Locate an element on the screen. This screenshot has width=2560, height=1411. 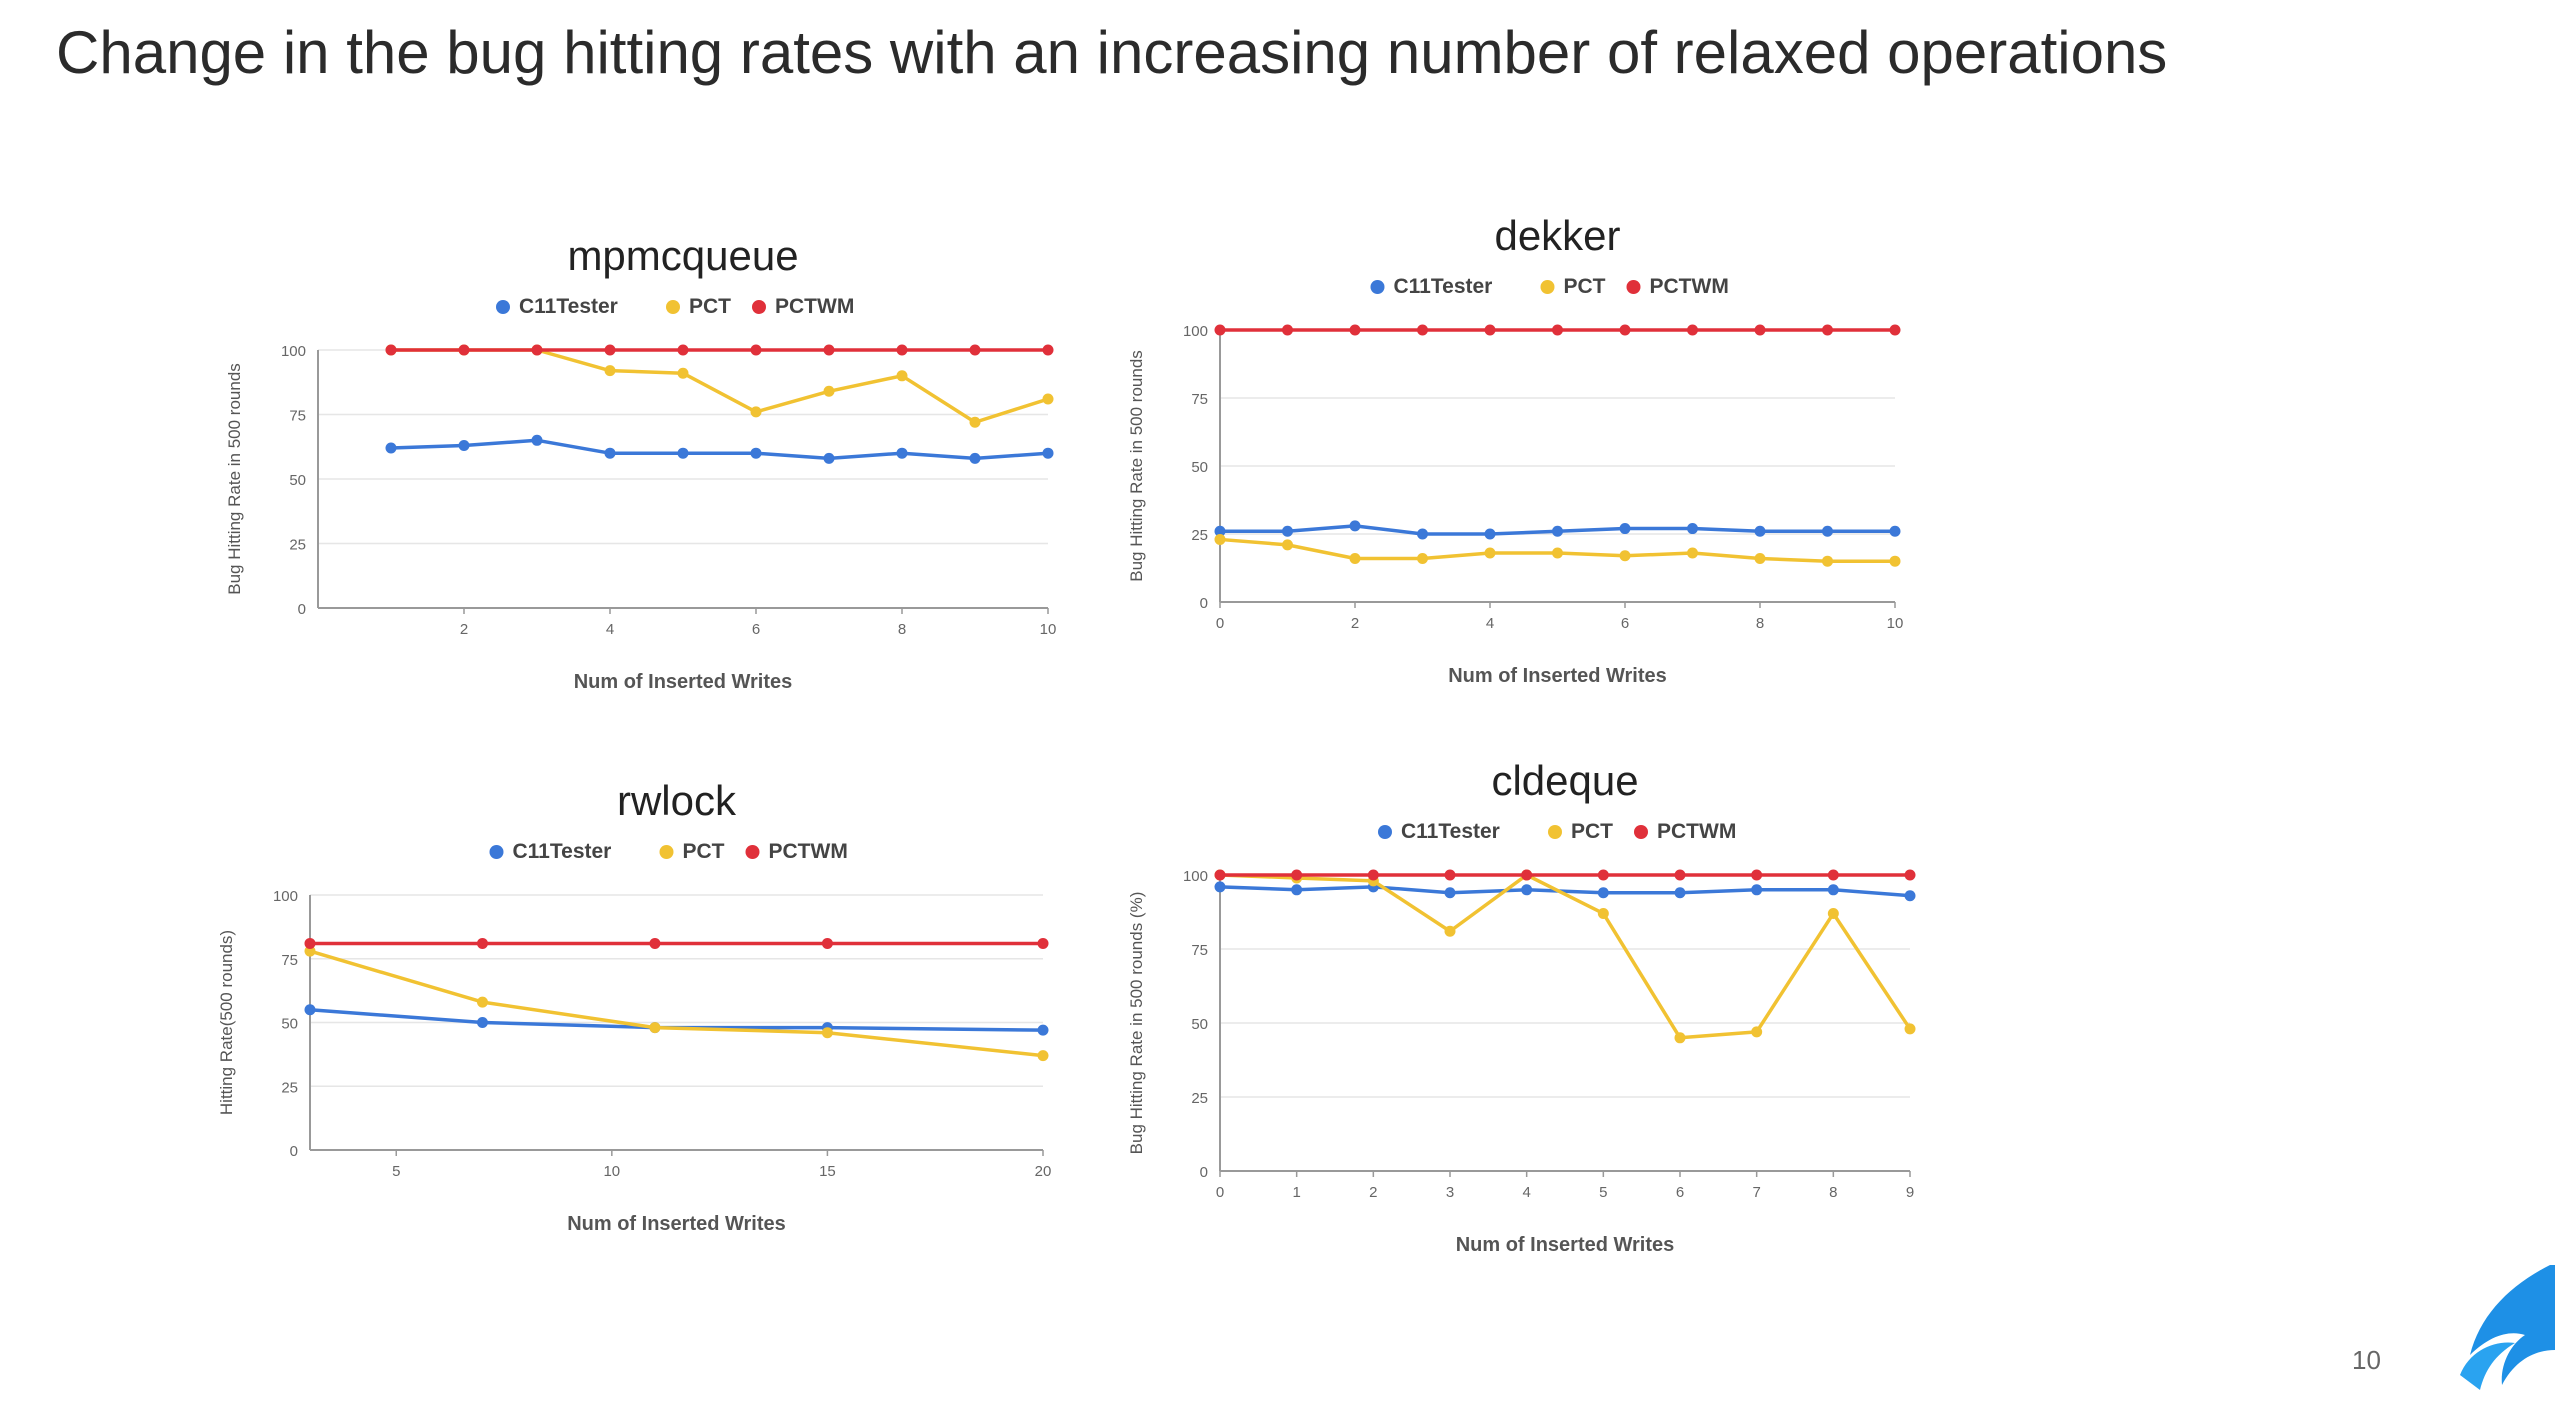
page-number: 10 is located at coordinates (2366, 1360).